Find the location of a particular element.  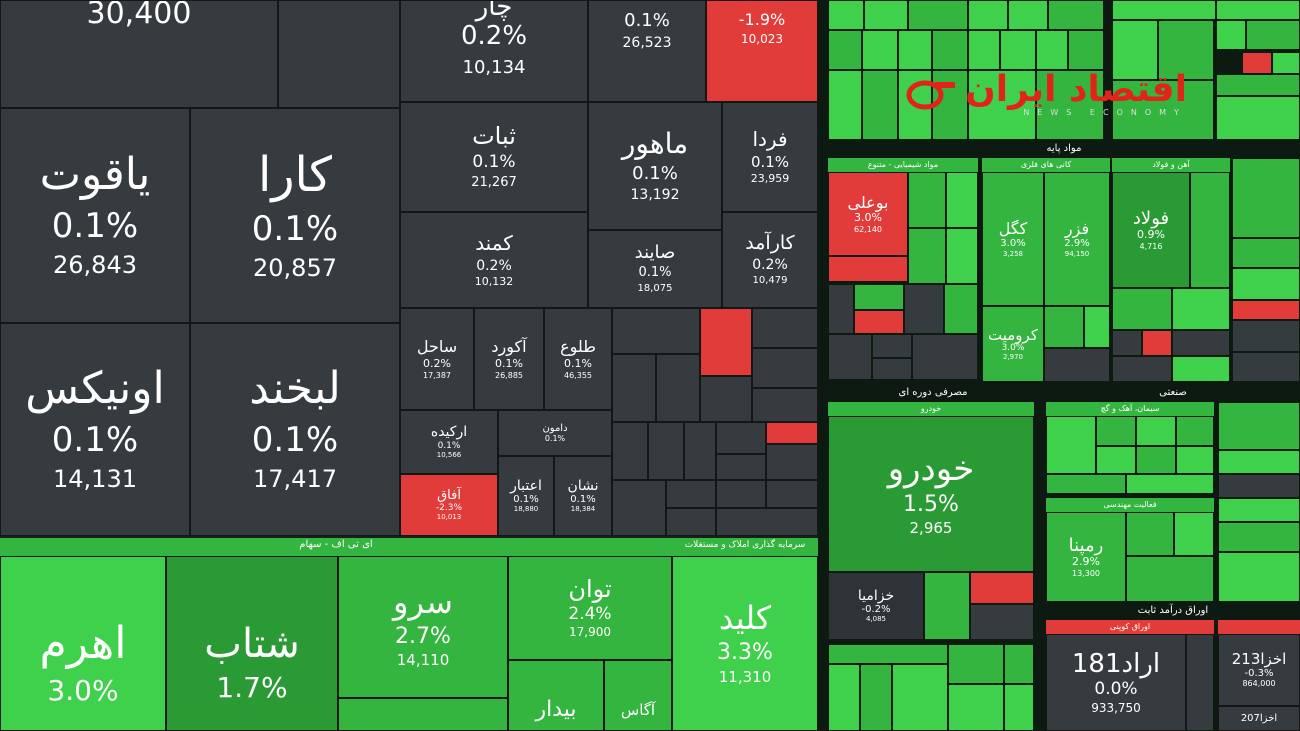

tile-kelid: کلید 3.3% 11,310 is located at coordinates (745, 643).